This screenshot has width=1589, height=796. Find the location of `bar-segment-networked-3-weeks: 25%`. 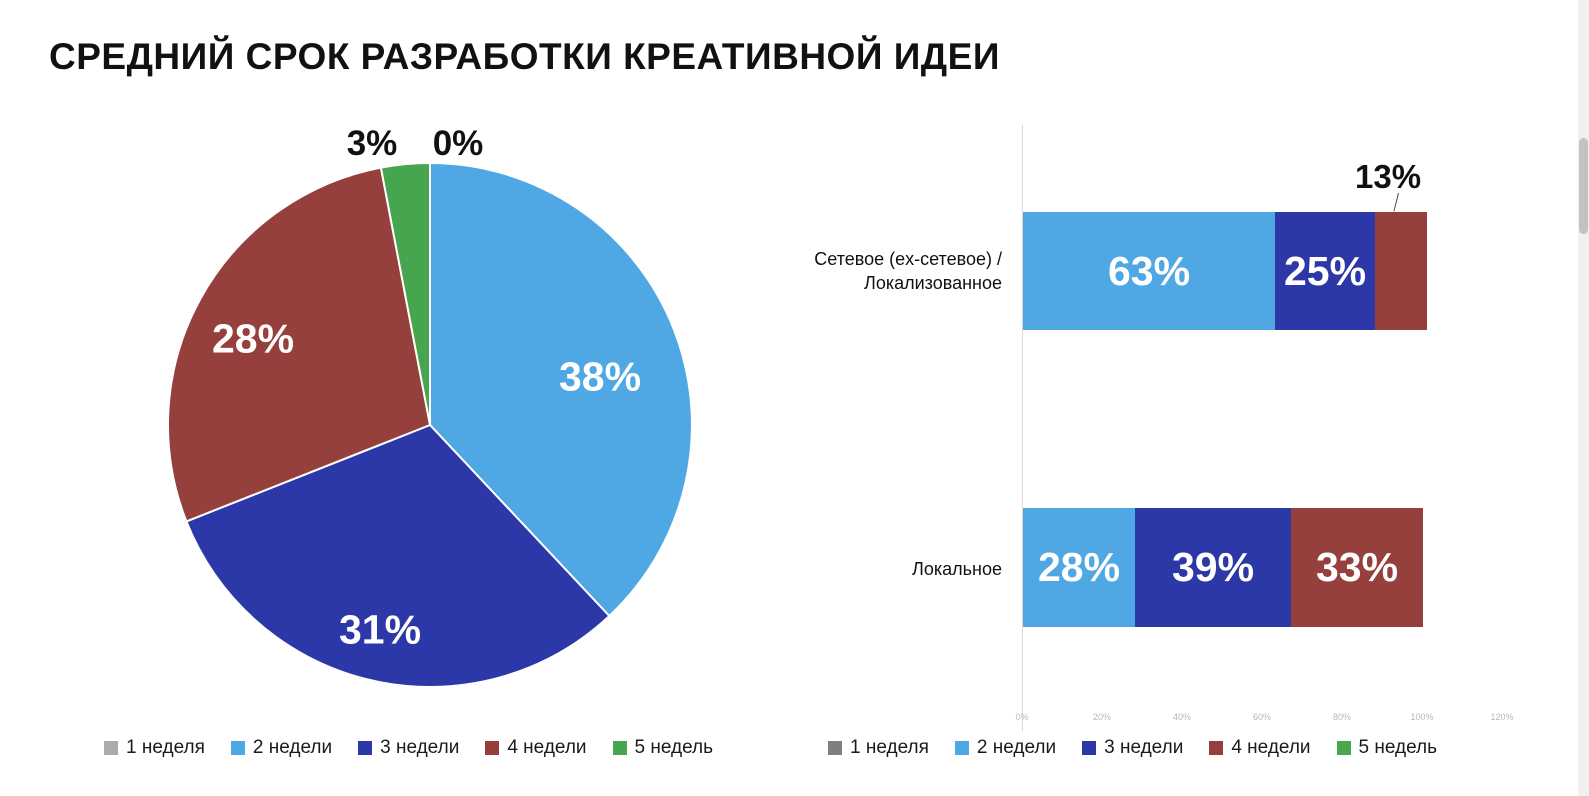

bar-segment-networked-3-weeks: 25% is located at coordinates (1325, 271).